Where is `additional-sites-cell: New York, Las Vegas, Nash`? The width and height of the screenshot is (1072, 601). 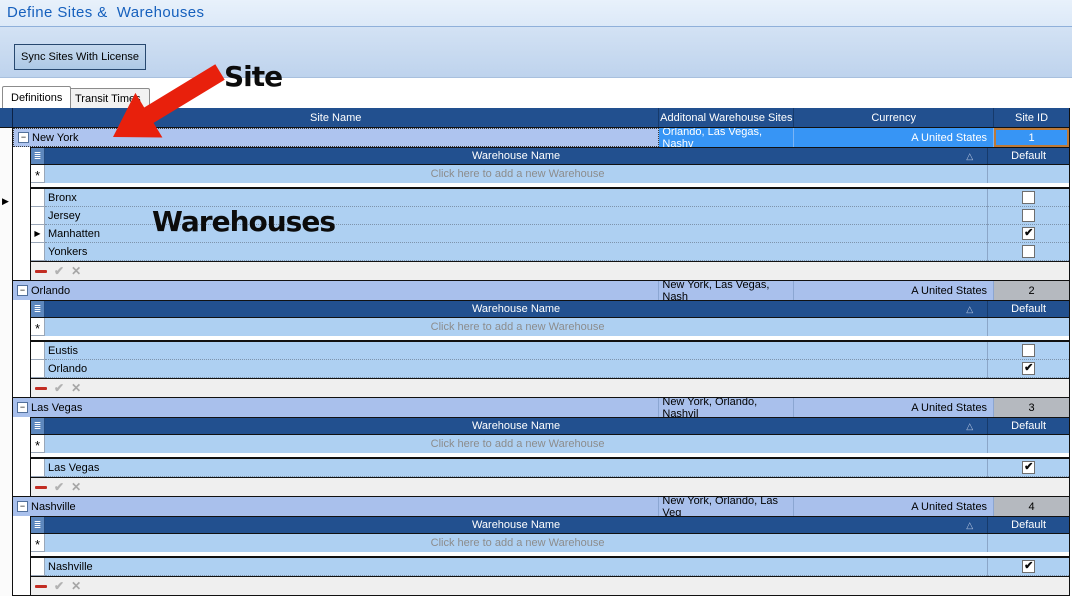
additional-sites-cell: New York, Las Vegas, Nash is located at coordinates (727, 290).